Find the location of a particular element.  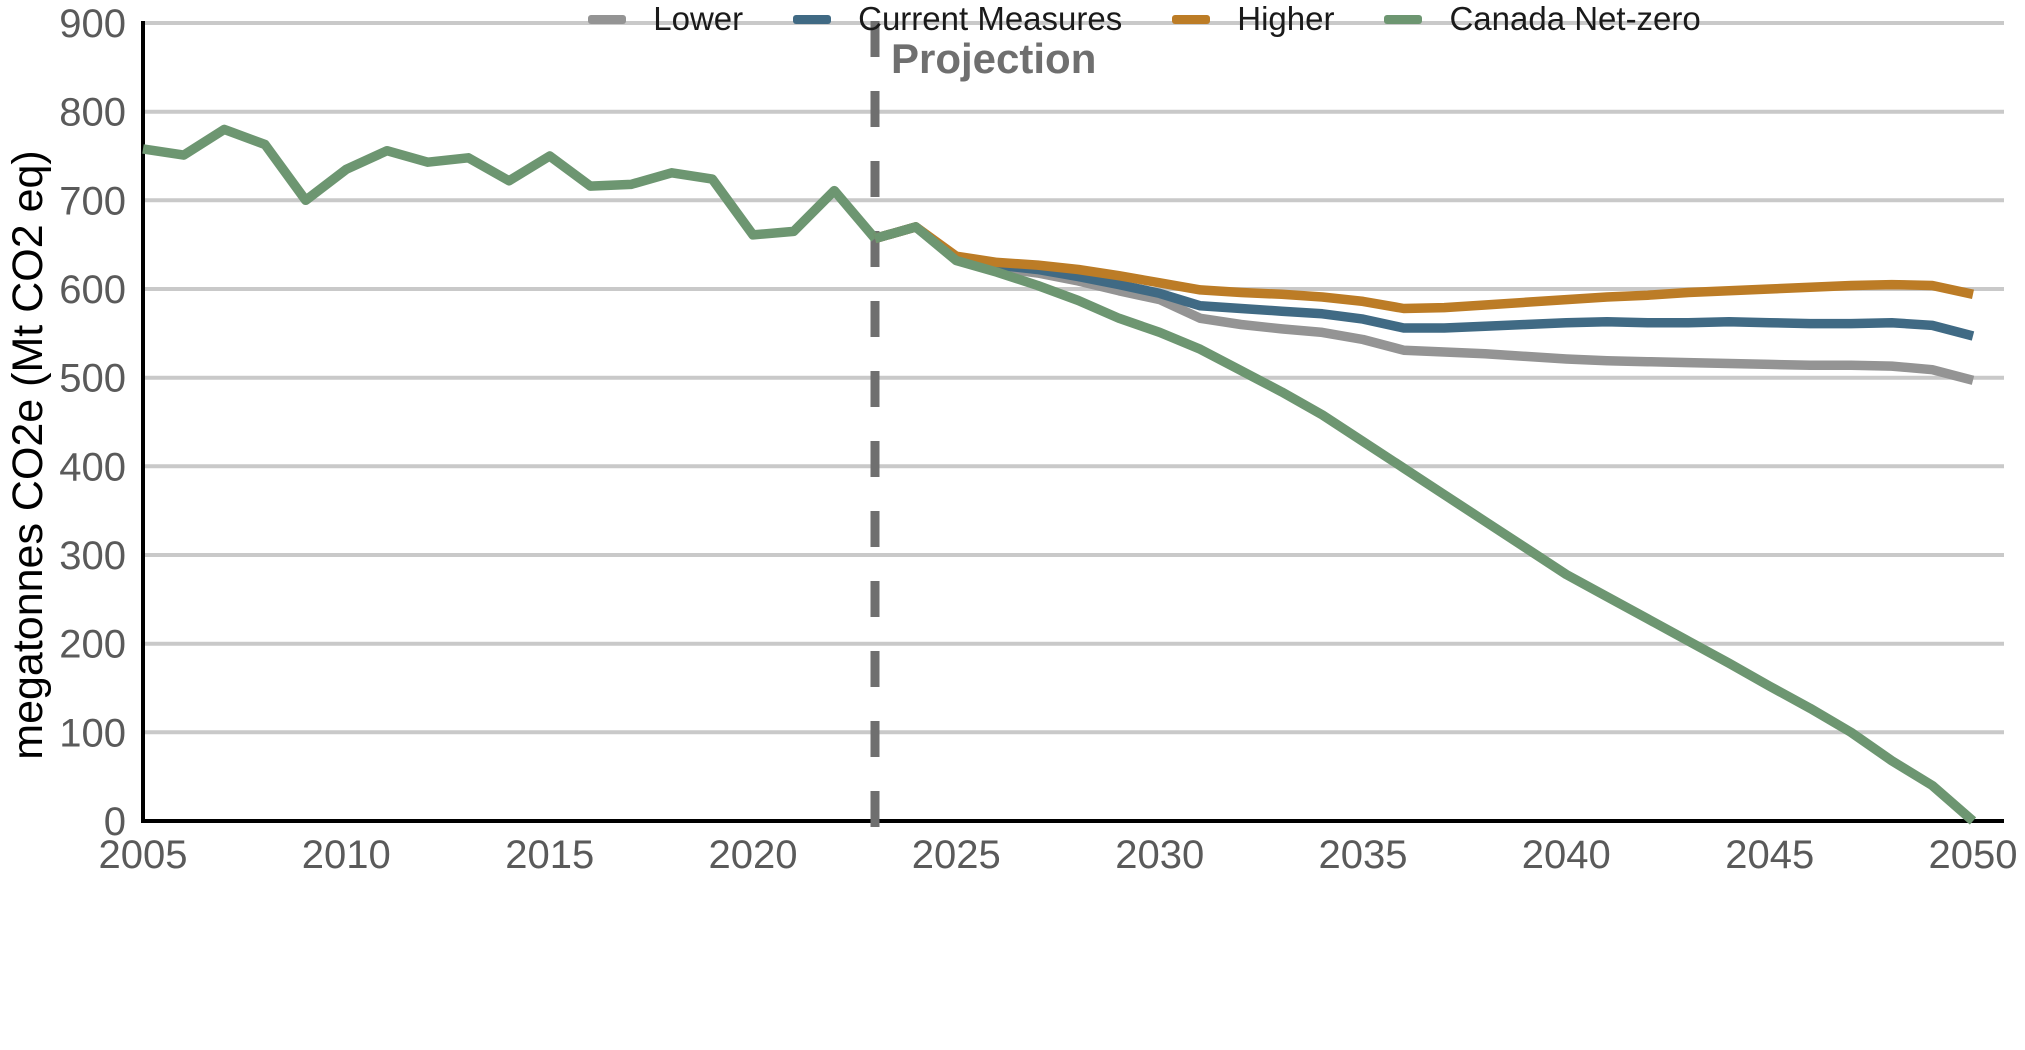

legend-item-canada-net-zero: Canada Net-zero is located at coordinates (1542, 19).